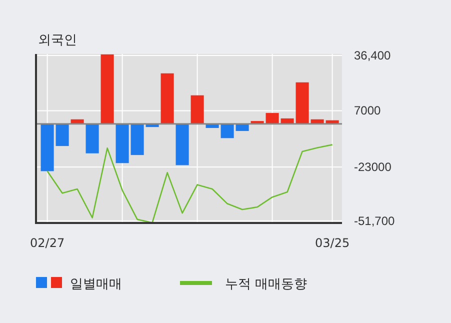  Describe the element at coordinates (266, 284) in the screenshot. I see `legend-label: 누적 매매동향` at that location.